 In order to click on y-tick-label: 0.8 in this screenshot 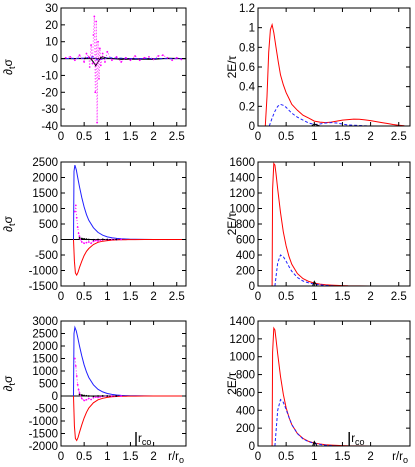, I will do `click(247, 48)`.